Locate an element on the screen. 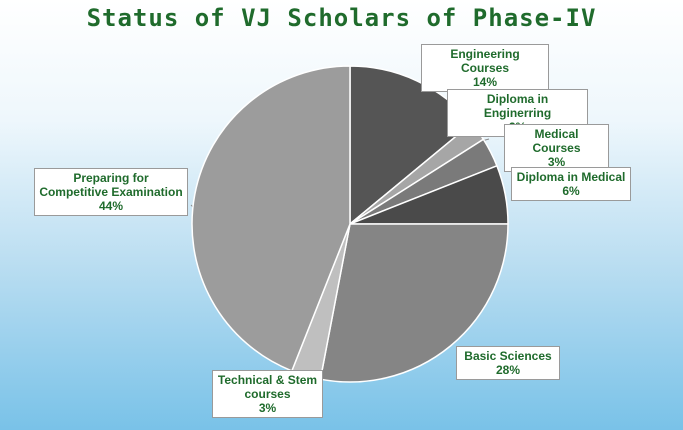 This screenshot has height=430, width=683. callout-technical-stem: Technical & Stem courses 3% is located at coordinates (267, 394).